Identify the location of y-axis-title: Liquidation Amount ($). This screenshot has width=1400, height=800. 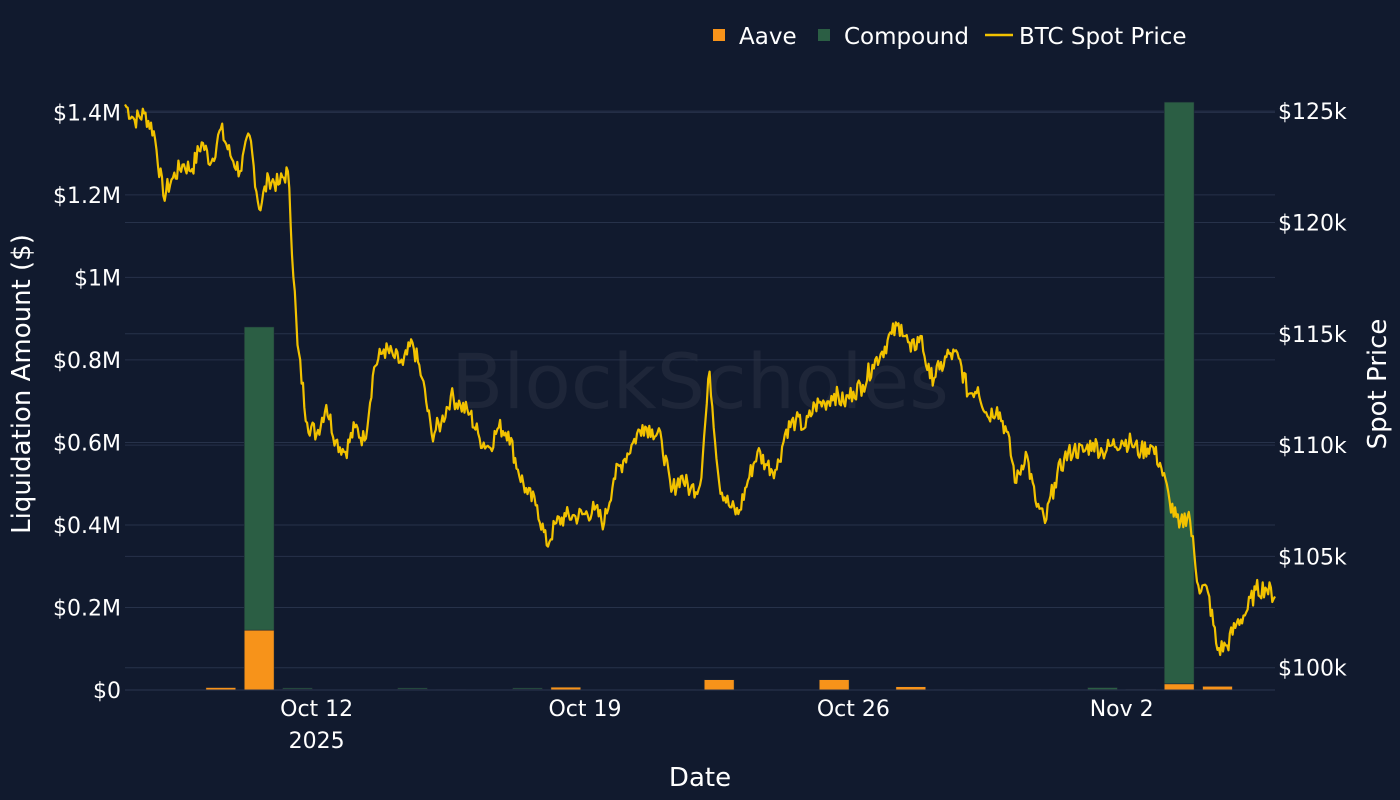
(22, 384).